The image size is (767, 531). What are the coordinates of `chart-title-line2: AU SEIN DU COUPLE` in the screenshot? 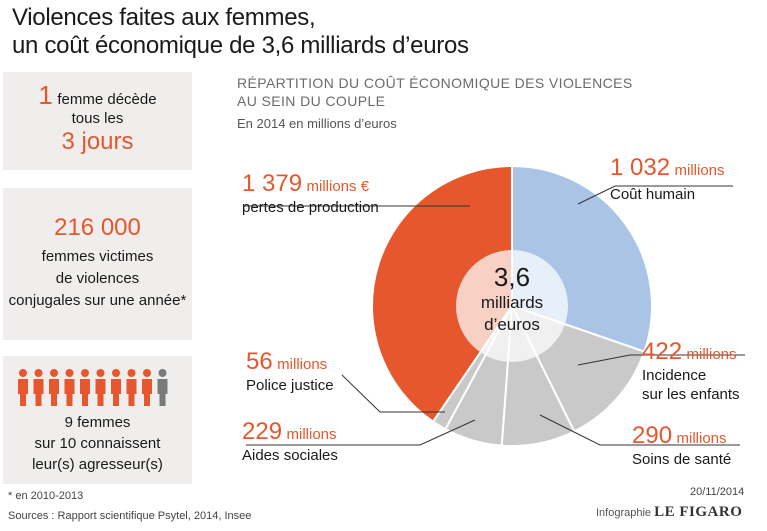 It's located at (311, 101).